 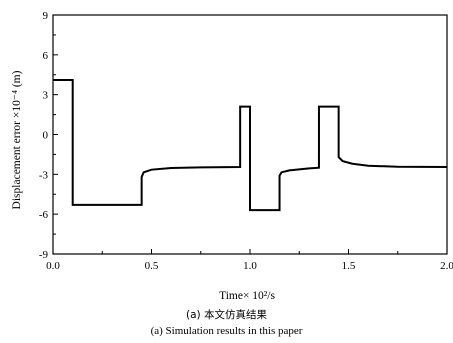 What do you see at coordinates (44, 175) in the screenshot?
I see `y-tick-label: -3` at bounding box center [44, 175].